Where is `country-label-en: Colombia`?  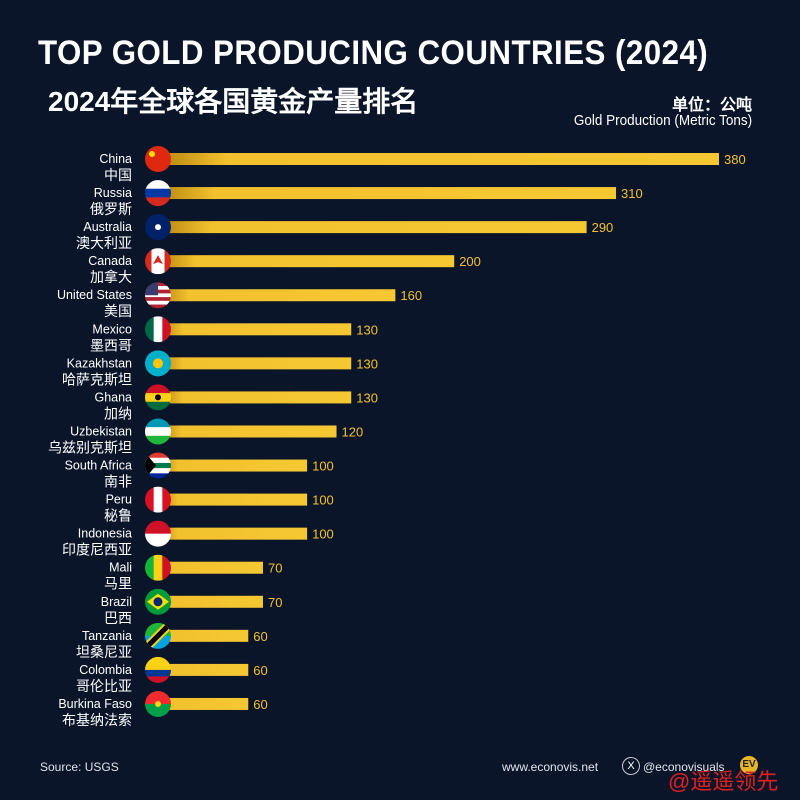 country-label-en: Colombia is located at coordinates (105, 670).